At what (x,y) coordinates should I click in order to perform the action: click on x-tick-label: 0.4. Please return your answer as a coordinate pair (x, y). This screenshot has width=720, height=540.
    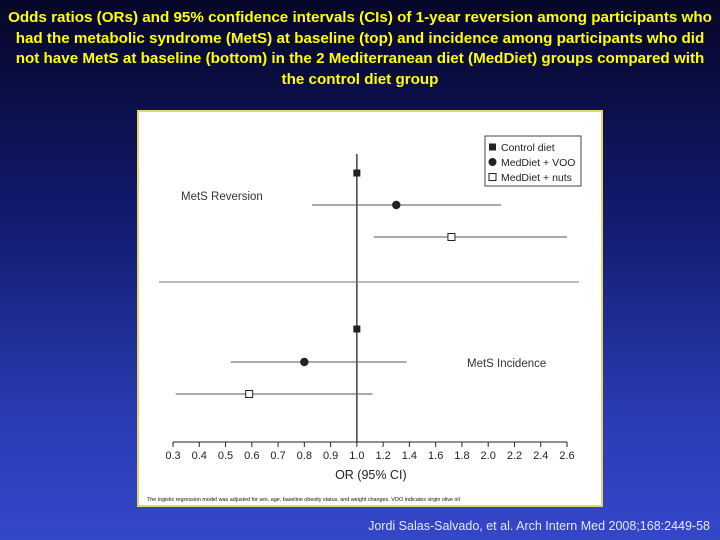
    Looking at the image, I should click on (199, 456).